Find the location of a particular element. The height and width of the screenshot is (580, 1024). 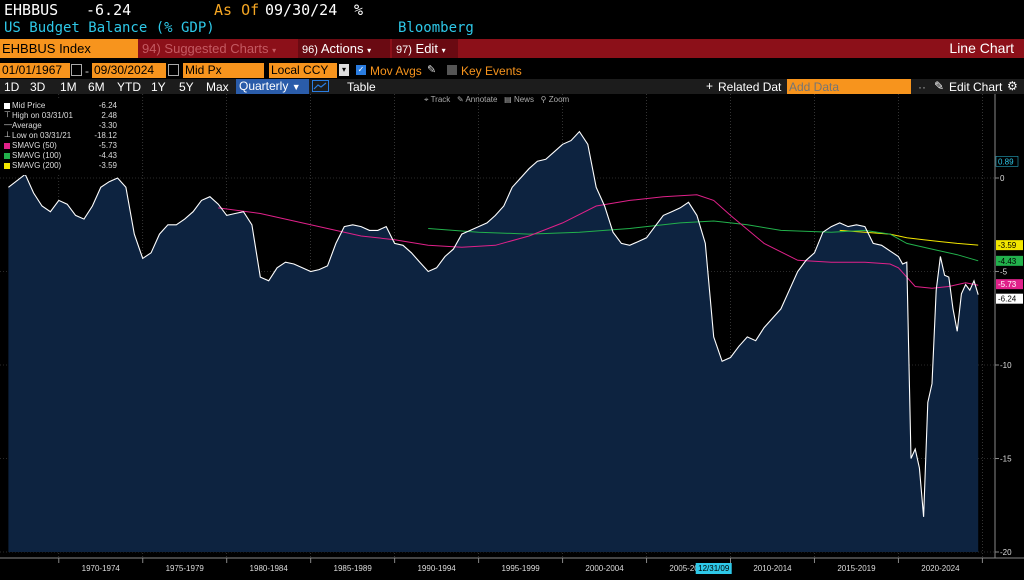

frequency-select: Quarterly ▼ is located at coordinates (272, 86).